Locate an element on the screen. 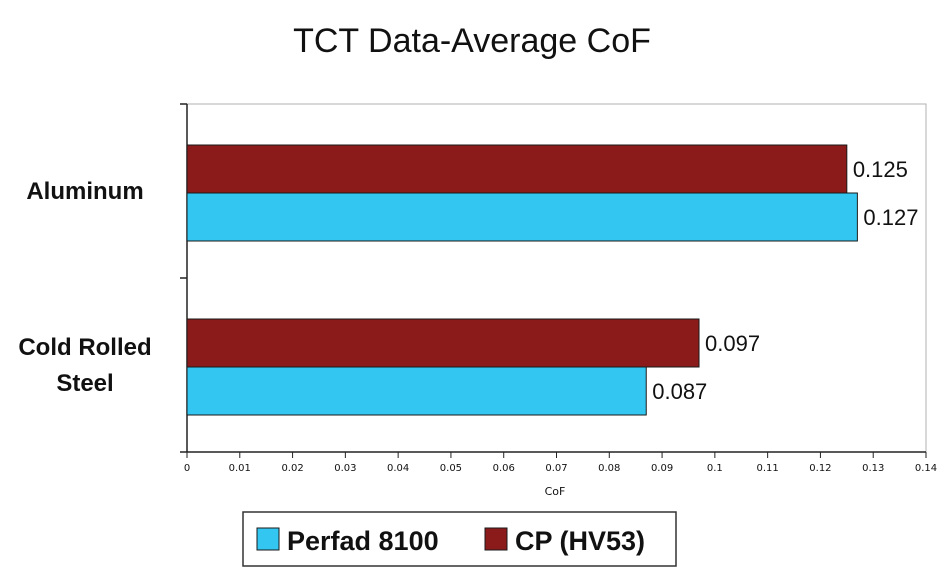 The image size is (945, 576). data-label: 0.097 is located at coordinates (732, 343).